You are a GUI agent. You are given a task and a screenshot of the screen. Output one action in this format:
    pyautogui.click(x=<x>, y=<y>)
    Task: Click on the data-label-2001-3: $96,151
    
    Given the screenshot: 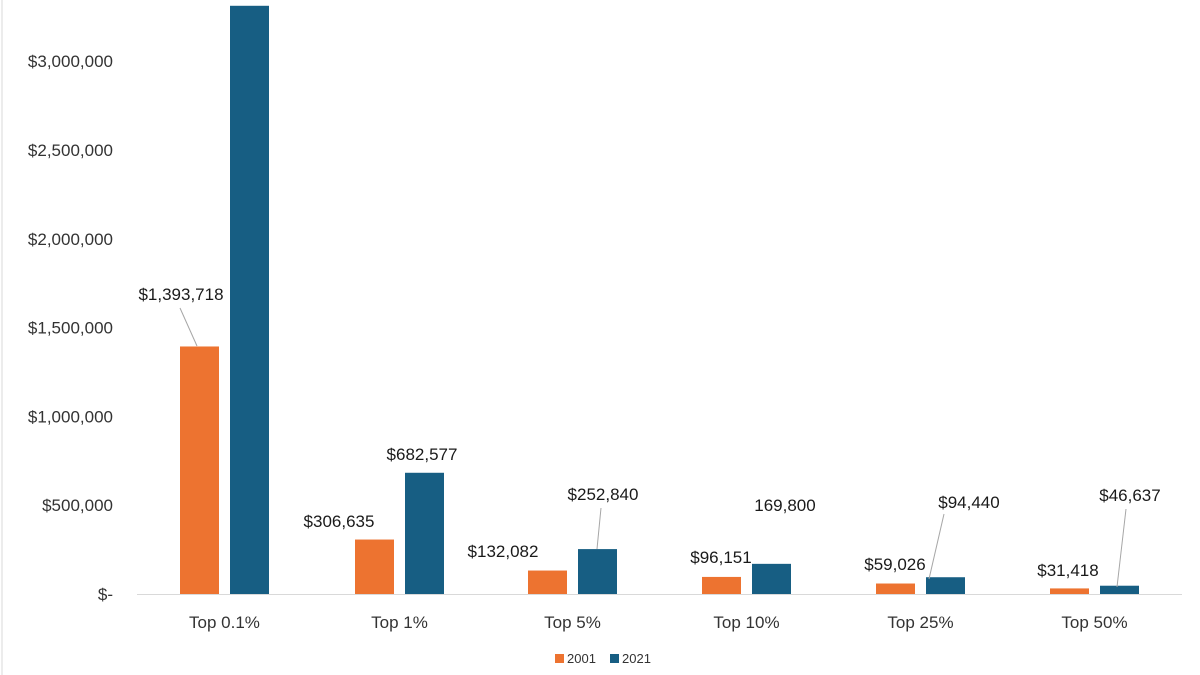 What is the action you would take?
    pyautogui.click(x=720, y=557)
    